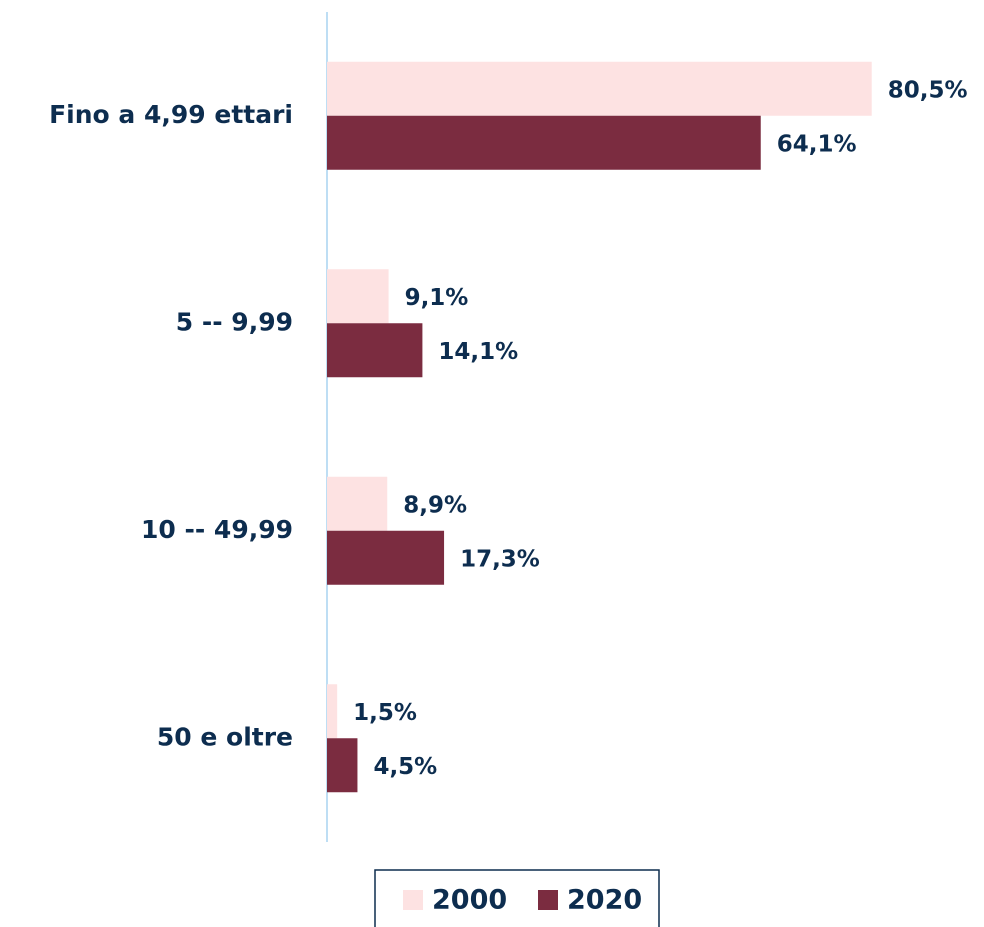 This screenshot has width=984, height=927. What do you see at coordinates (928, 90) in the screenshot?
I see `data-label: 80,5%` at bounding box center [928, 90].